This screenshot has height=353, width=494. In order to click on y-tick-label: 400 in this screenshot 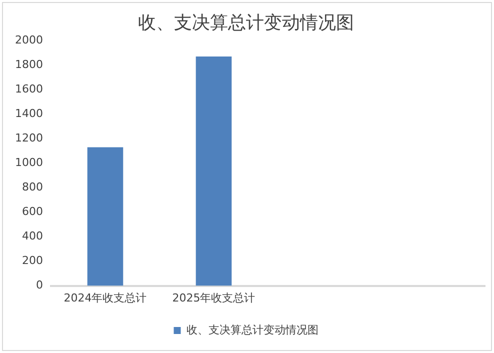, I will do `click(32, 236)`.